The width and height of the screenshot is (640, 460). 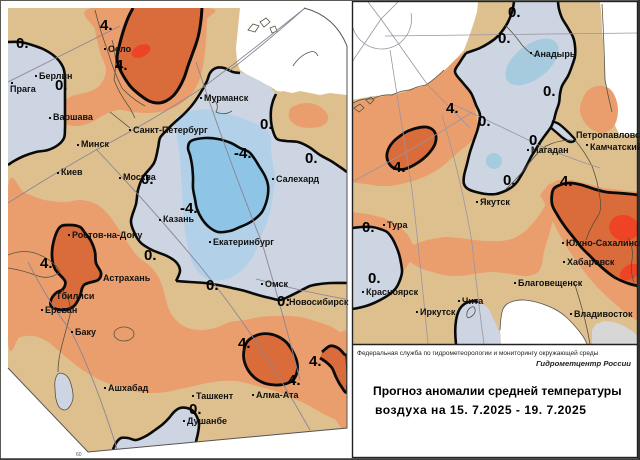 What do you see at coordinates (128, 388) in the screenshot?
I see `svg-text: Ашхабад` at bounding box center [128, 388].